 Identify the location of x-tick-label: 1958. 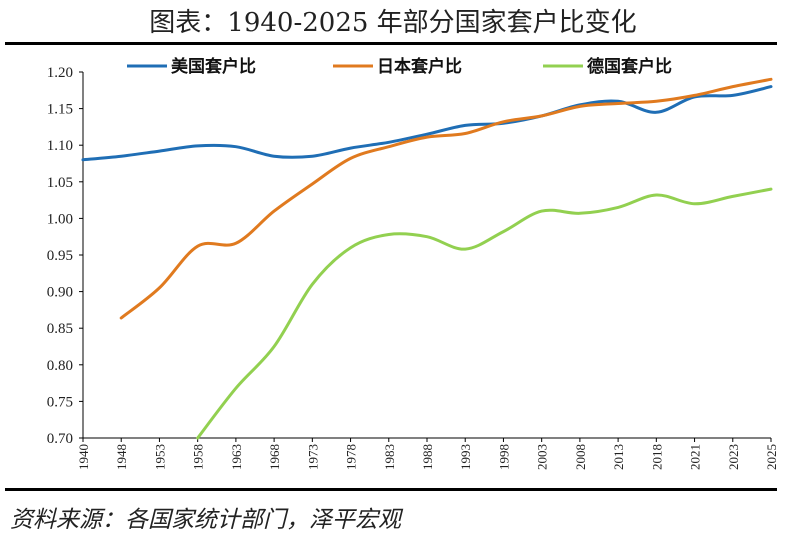
(198, 457).